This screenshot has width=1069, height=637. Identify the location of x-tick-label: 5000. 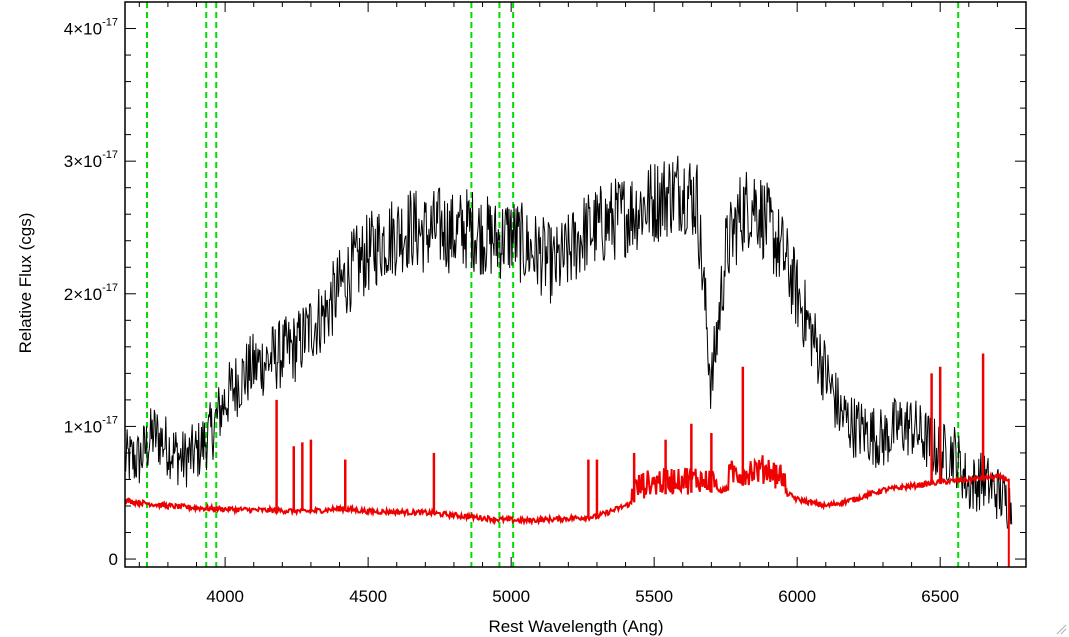
(511, 596).